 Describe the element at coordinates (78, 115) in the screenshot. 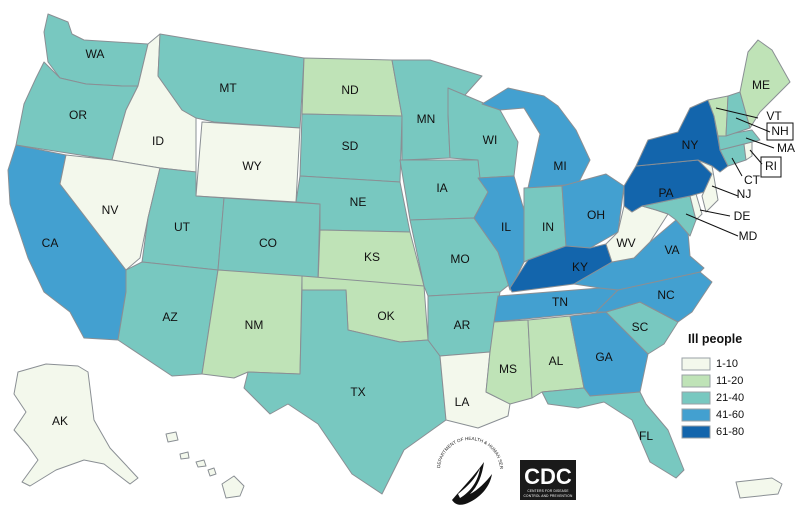

I see `state-label: OR` at that location.